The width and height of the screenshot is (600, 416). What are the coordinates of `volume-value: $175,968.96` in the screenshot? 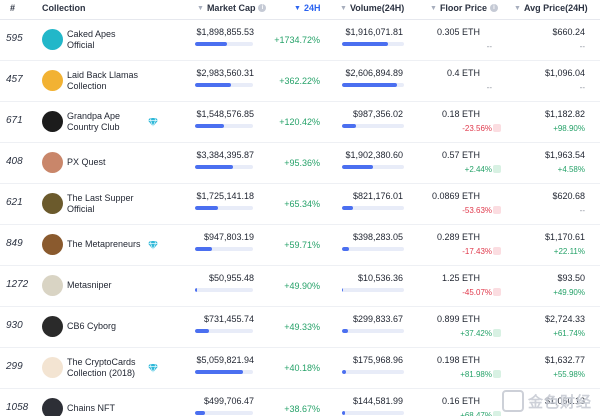 It's located at (377, 360).